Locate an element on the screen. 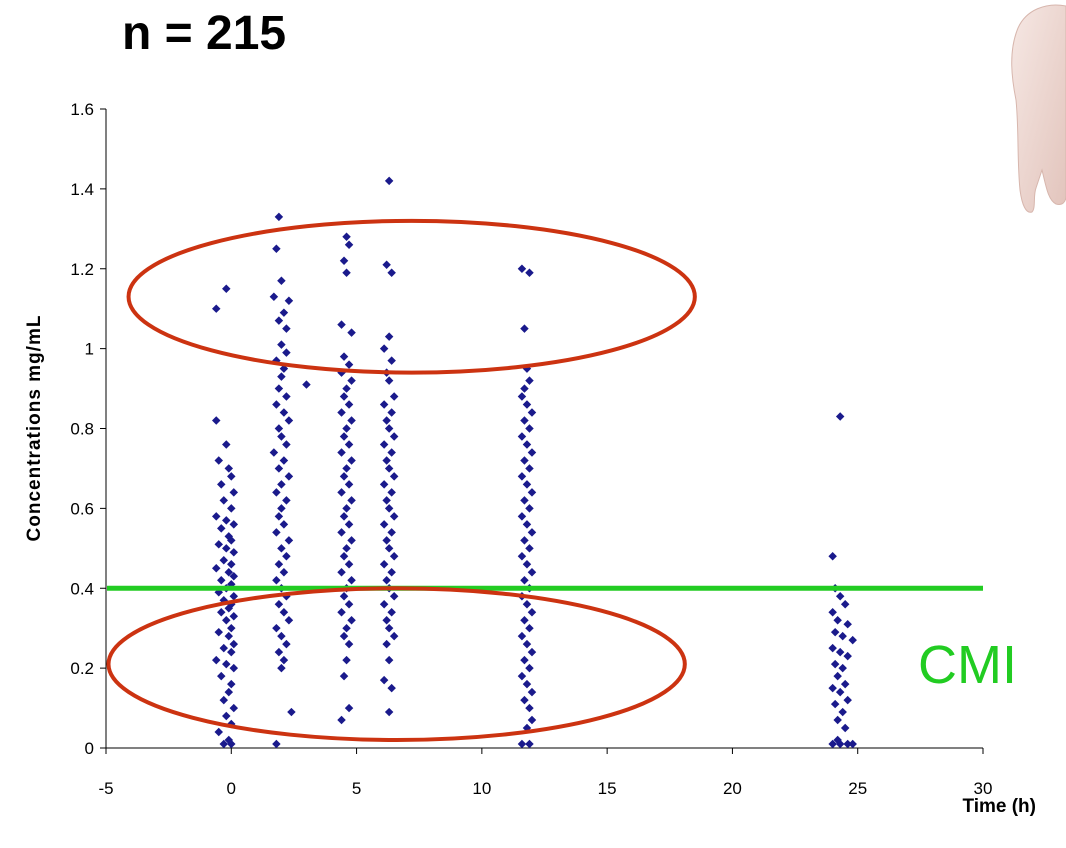  x-tick-label: 5 is located at coordinates (356, 788).